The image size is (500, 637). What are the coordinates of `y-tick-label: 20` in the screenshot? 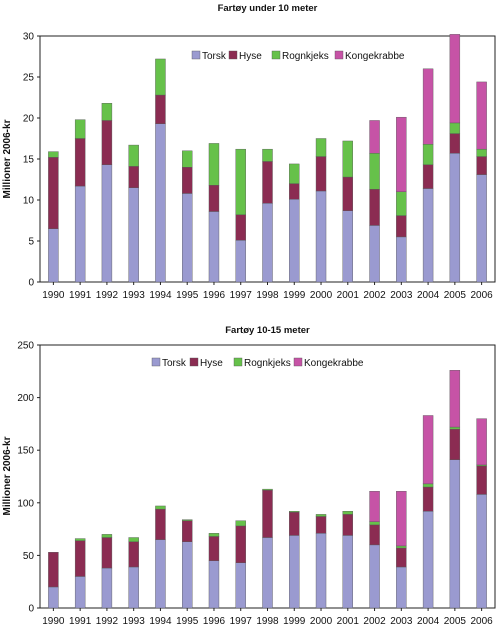 It's located at (29, 119).